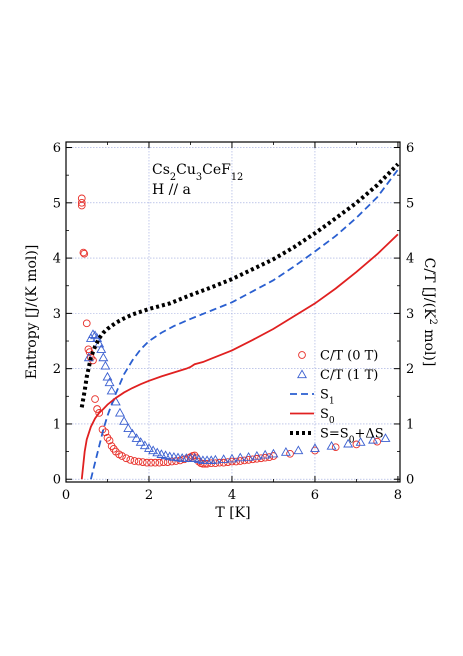 This screenshot has height=656, width=463. I want to click on y-axis-left-label: Entropy [J/(K mol)], so click(32, 312).